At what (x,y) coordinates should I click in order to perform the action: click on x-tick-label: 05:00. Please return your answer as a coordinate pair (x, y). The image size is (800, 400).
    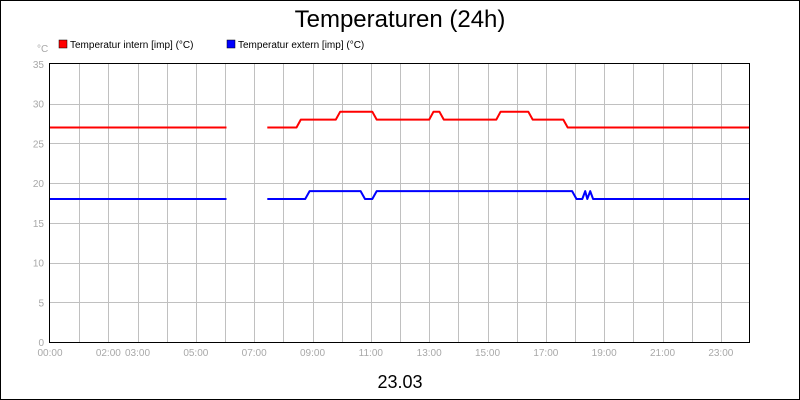
    Looking at the image, I should click on (195, 353).